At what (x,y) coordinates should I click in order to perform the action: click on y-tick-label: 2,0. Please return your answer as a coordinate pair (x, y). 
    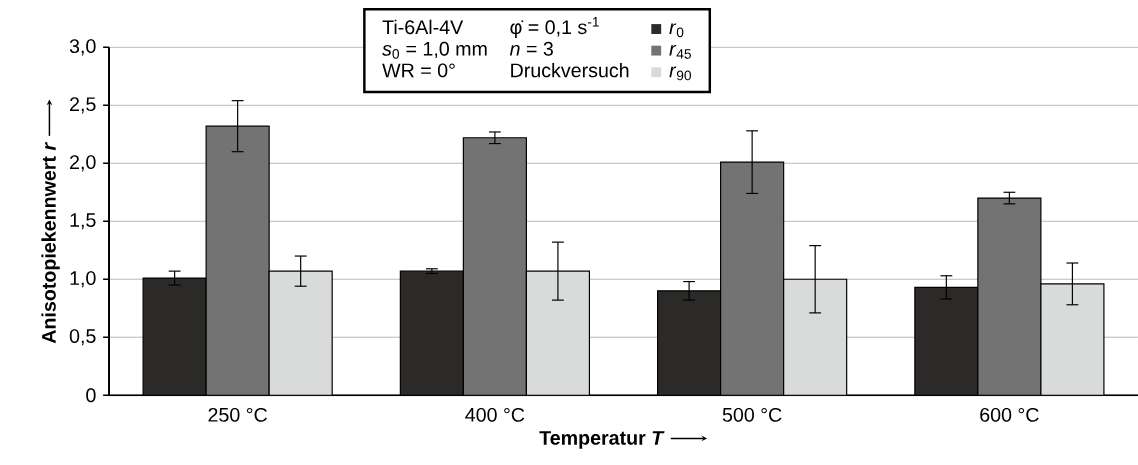
    Looking at the image, I should click on (83, 163).